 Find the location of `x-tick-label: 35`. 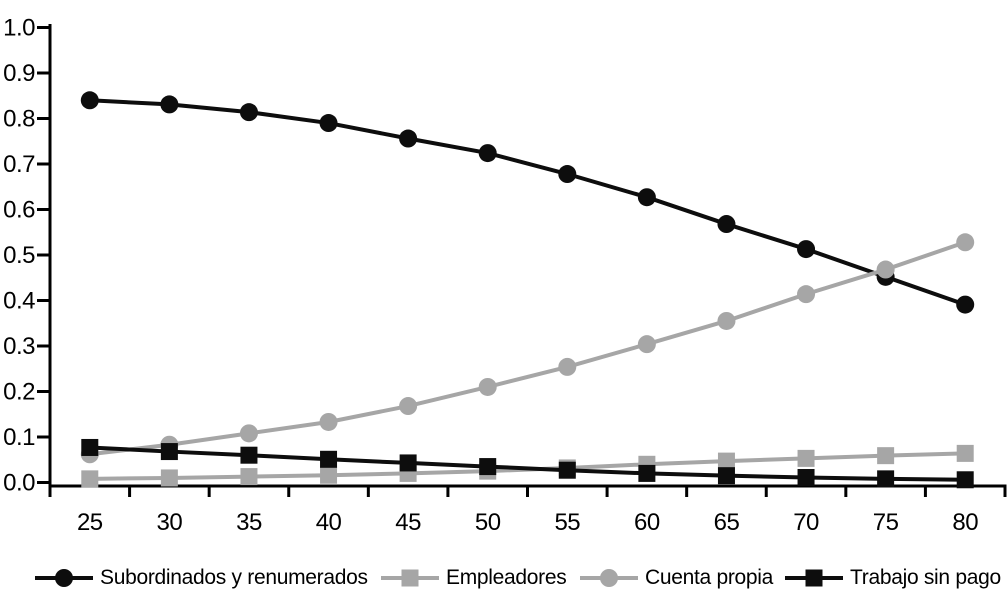

x-tick-label: 35 is located at coordinates (249, 522).